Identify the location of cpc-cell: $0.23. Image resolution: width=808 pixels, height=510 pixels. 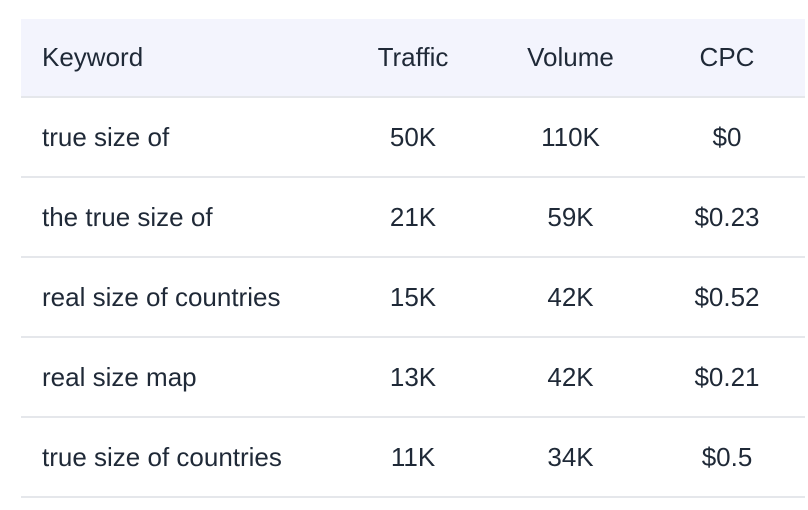
(727, 217).